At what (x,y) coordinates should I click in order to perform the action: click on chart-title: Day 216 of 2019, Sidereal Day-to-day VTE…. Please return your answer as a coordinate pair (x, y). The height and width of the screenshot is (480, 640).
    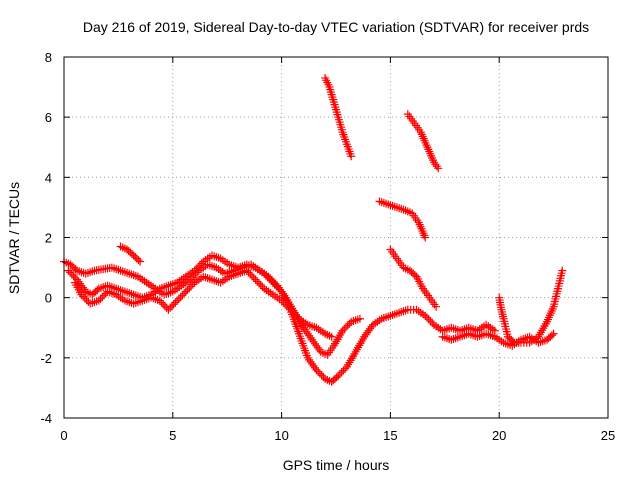
    Looking at the image, I should click on (336, 27).